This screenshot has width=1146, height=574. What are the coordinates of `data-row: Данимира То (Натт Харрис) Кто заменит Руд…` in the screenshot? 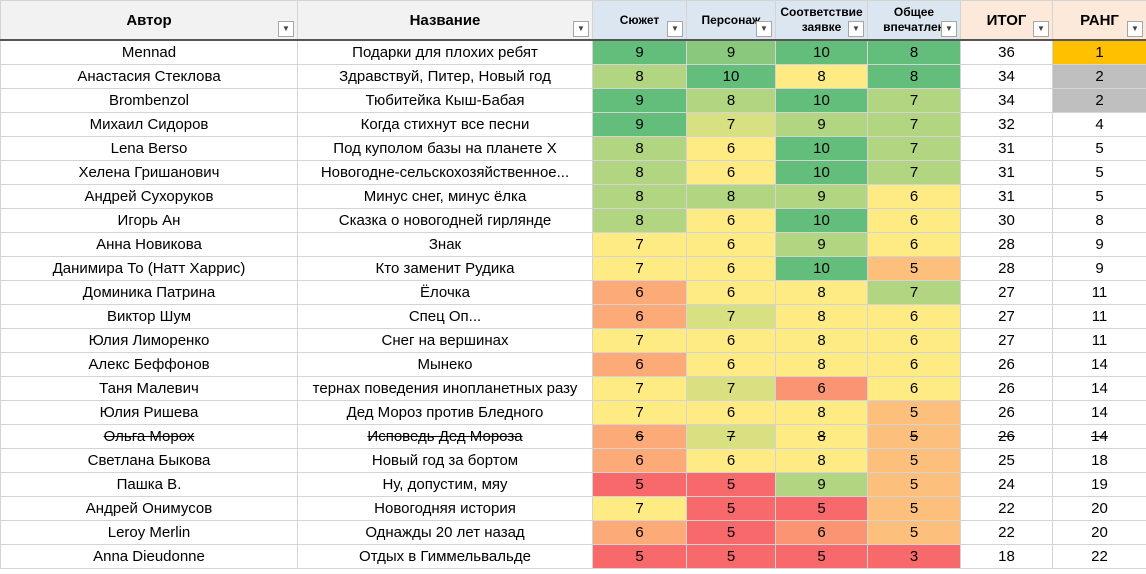 It's located at (573, 268).